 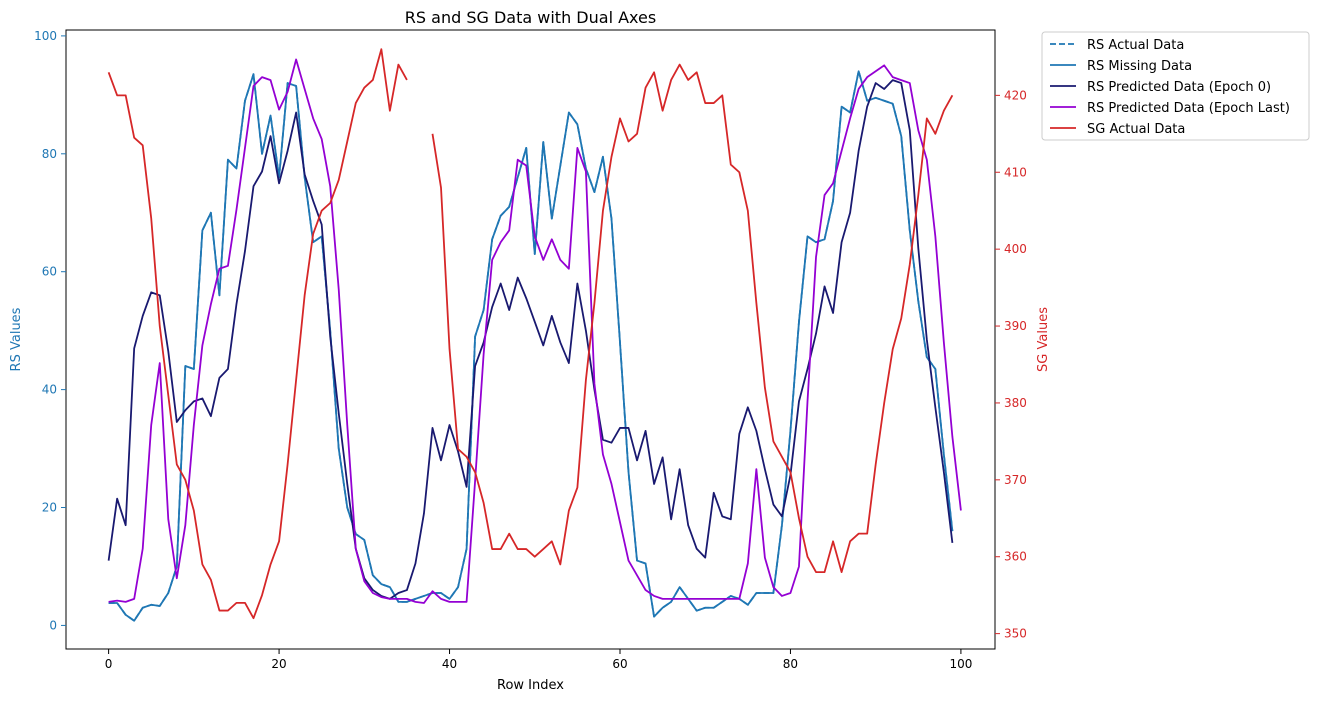 What do you see at coordinates (53, 625) in the screenshot?
I see `y-left-tick-label: 0` at bounding box center [53, 625].